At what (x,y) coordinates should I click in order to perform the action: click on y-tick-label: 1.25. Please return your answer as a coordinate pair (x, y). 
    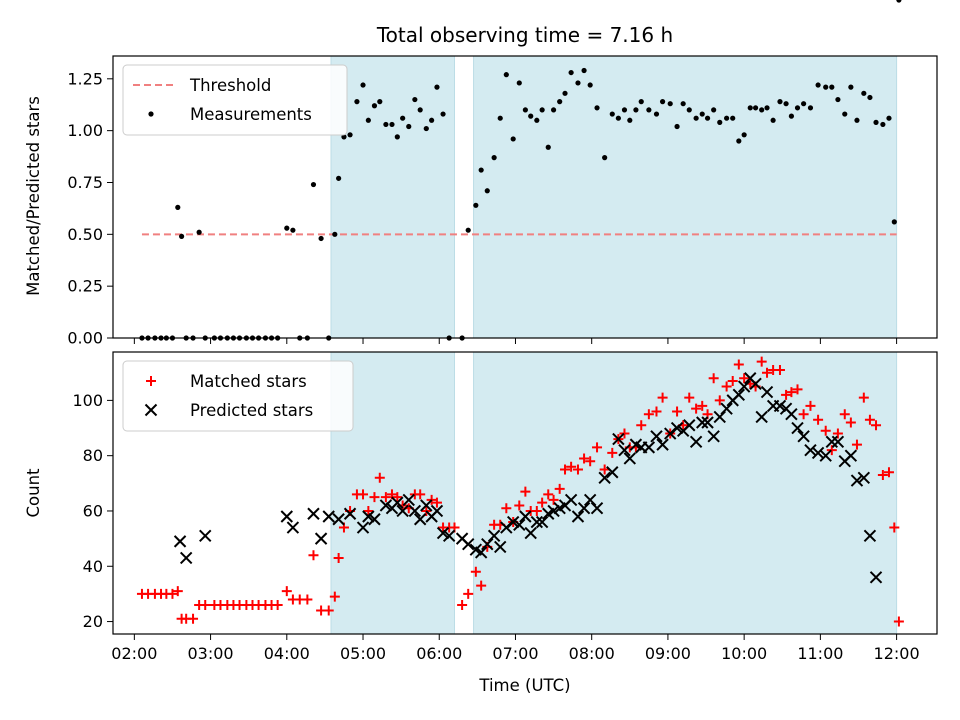
    Looking at the image, I should click on (85, 78).